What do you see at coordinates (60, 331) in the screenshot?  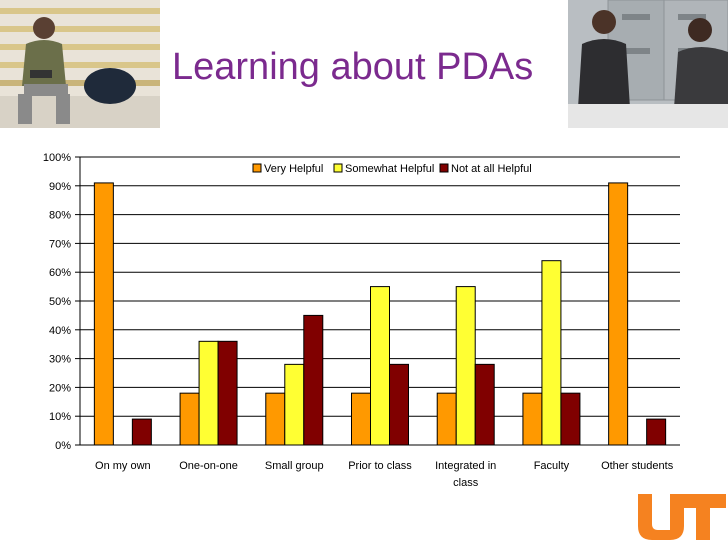 I see `y-tick-label: 40%` at bounding box center [60, 331].